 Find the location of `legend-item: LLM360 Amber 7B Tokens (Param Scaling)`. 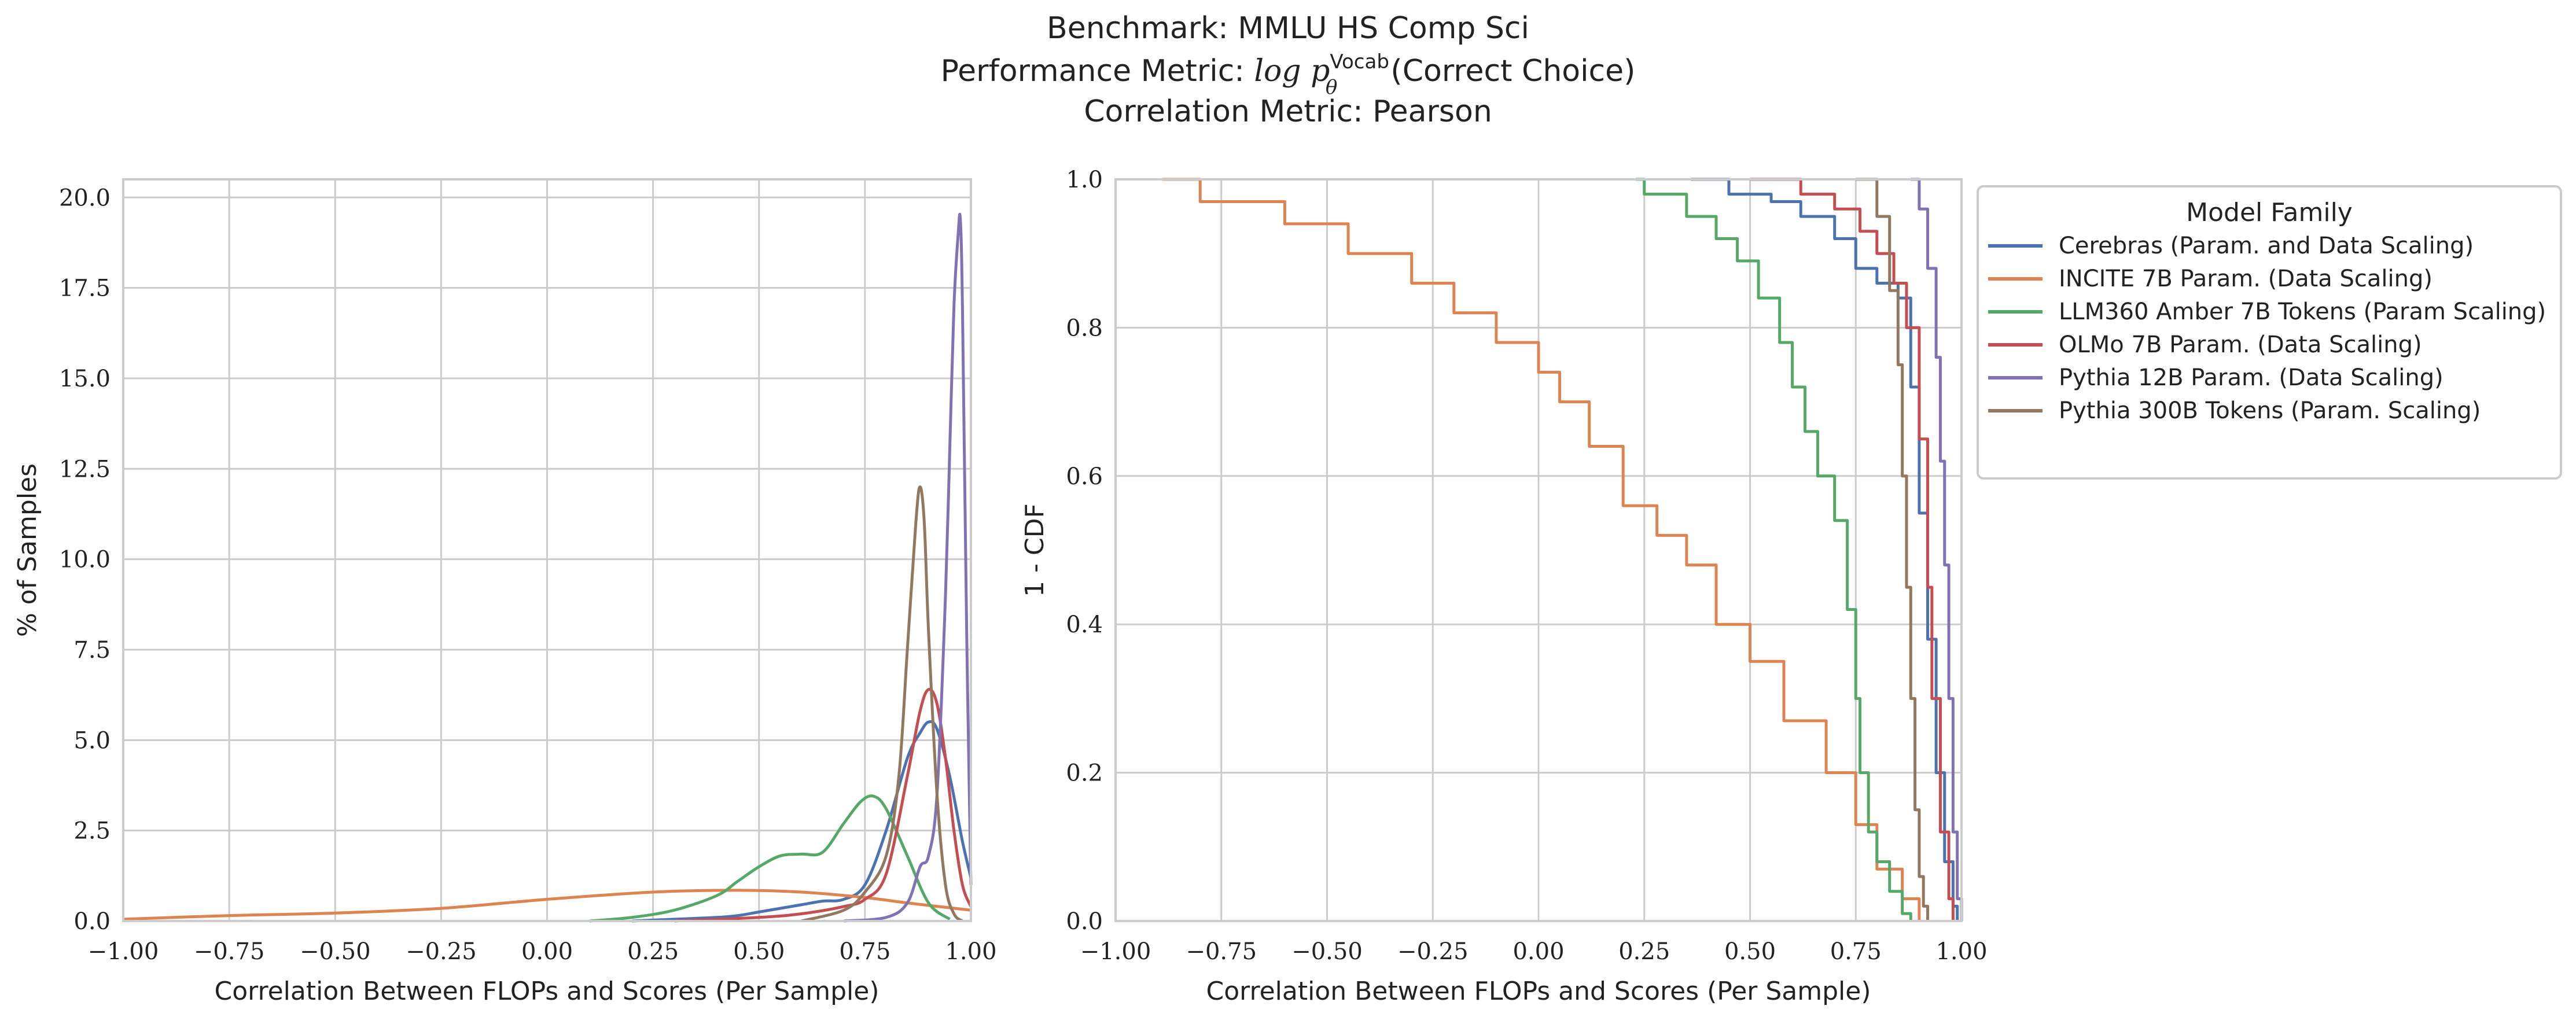

legend-item: LLM360 Amber 7B Tokens (Param Scaling) is located at coordinates (2267, 312).